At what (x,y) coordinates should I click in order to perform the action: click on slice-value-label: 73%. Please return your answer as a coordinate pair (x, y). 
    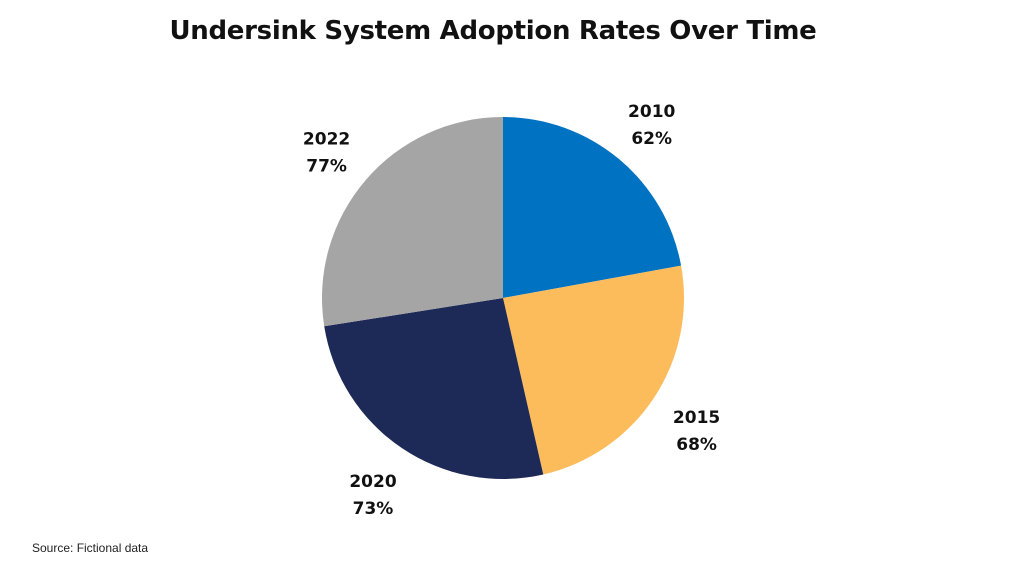
    Looking at the image, I should click on (373, 509).